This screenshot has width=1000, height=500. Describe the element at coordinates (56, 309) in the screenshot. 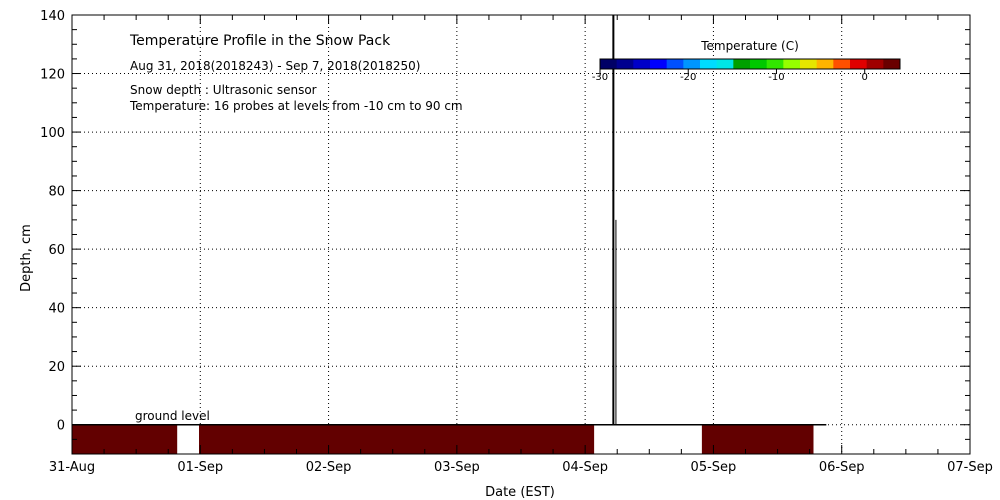

I see `y-tick-label: 40` at that location.